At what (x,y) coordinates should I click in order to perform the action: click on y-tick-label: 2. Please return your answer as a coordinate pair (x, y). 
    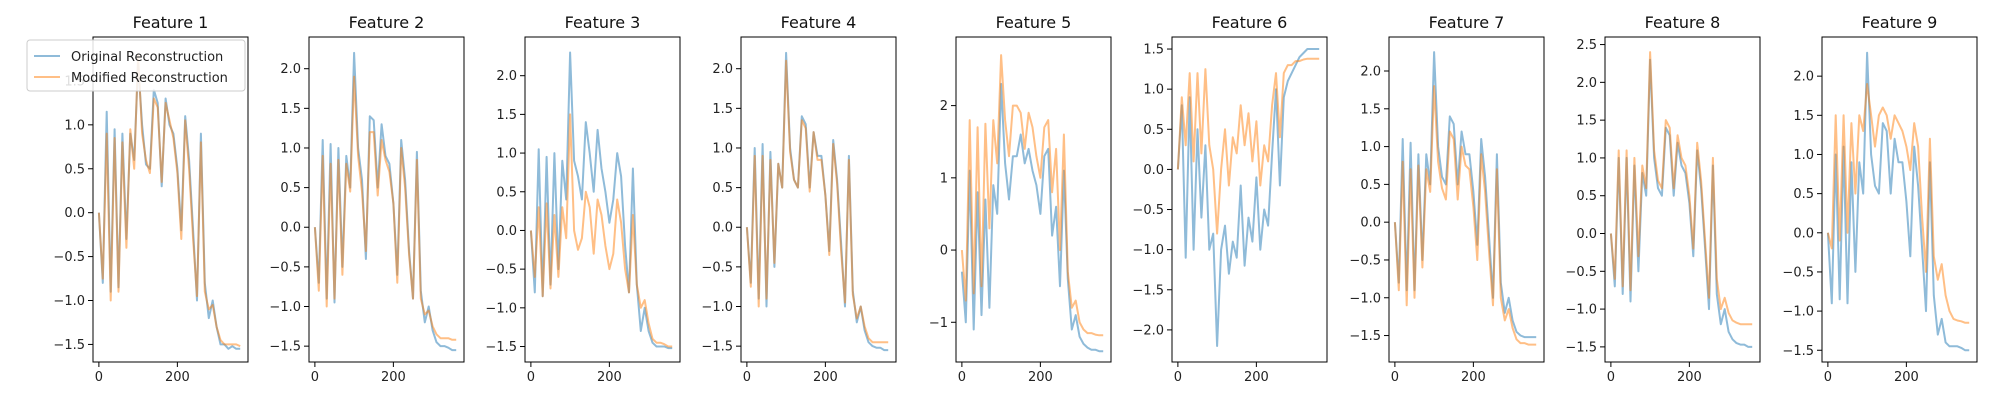
    Looking at the image, I should click on (944, 106).